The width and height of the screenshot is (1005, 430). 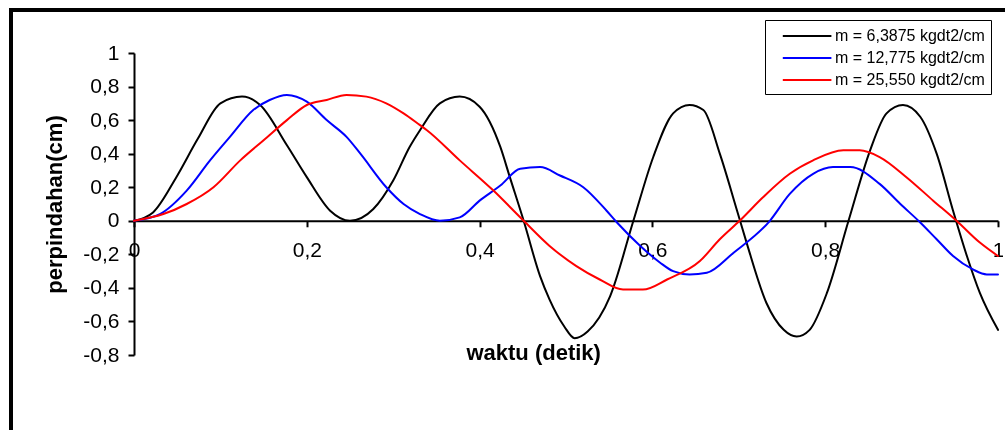 I want to click on y-tick-label: 0,6, so click(x=105, y=119).